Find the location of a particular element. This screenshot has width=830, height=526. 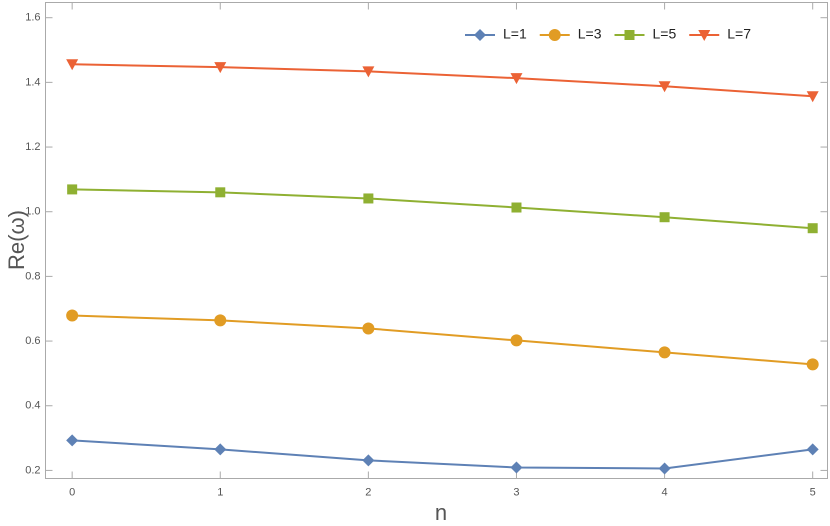

legend-label: L=5 is located at coordinates (665, 34).